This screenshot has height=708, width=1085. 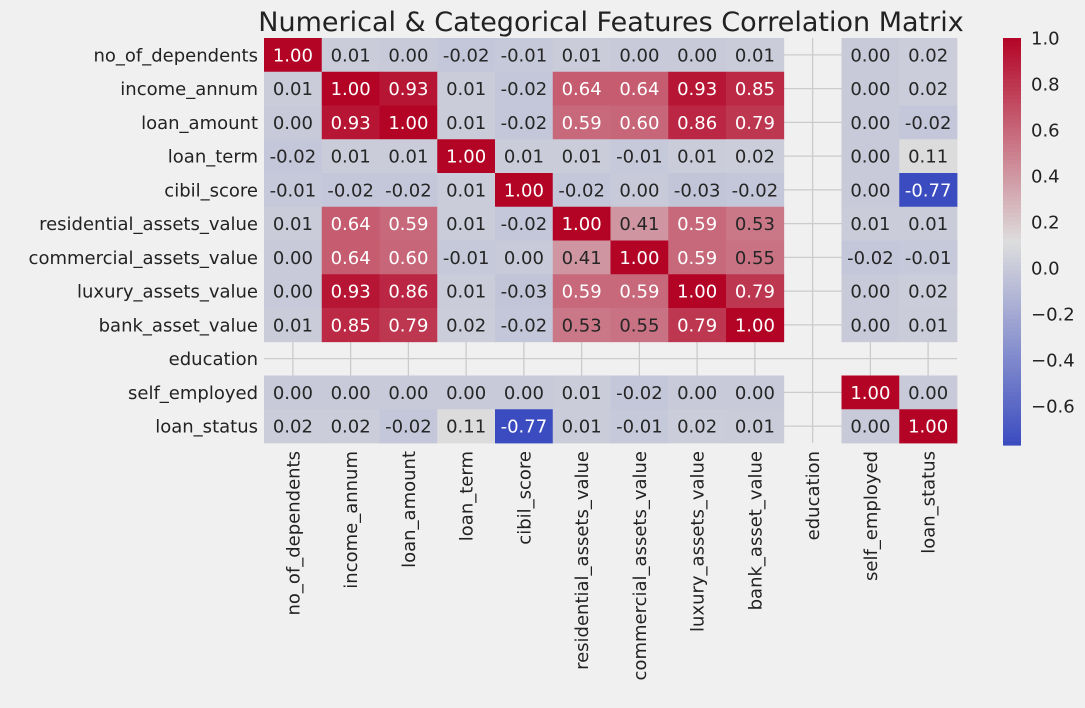 What do you see at coordinates (755, 224) in the screenshot?
I see `cell-value-label: 0.53` at bounding box center [755, 224].